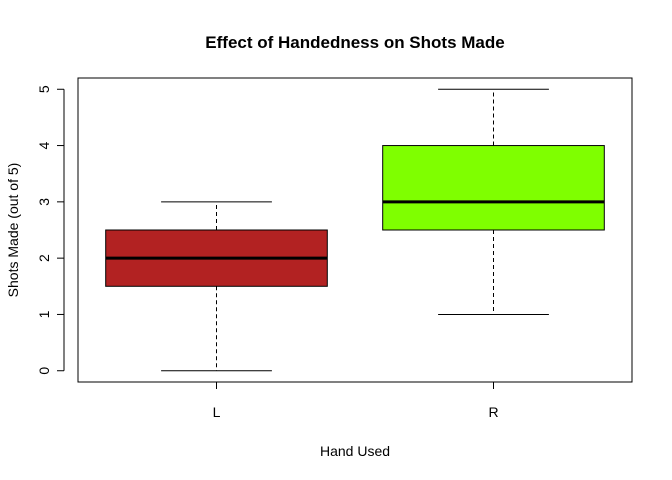 This screenshot has height=480, width=672. I want to click on x-tick-label: L, so click(217, 412).